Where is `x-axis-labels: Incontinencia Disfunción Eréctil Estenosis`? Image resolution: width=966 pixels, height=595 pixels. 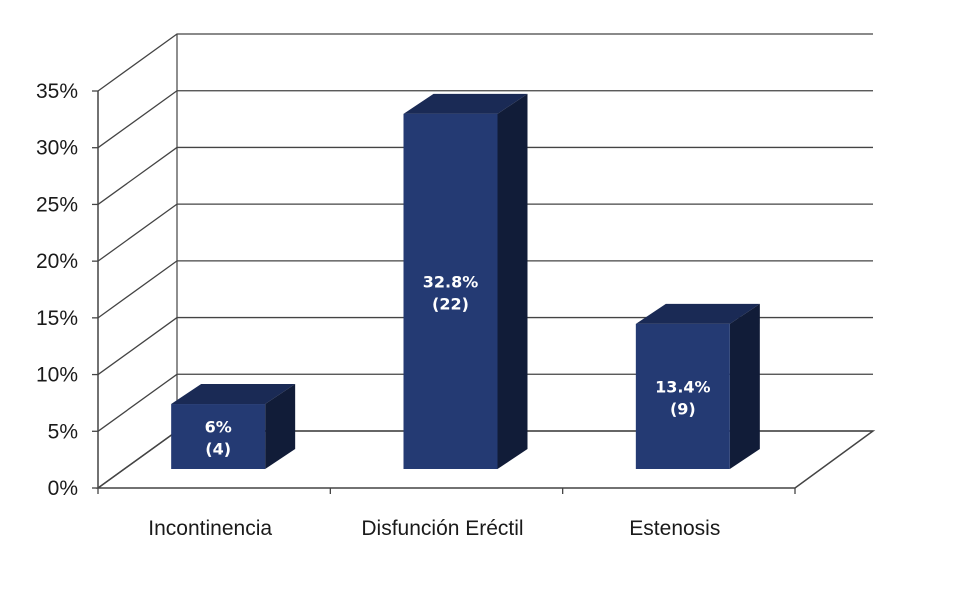
x-axis-labels: Incontinencia Disfunción Eréctil Estenosis is located at coordinates (434, 528).